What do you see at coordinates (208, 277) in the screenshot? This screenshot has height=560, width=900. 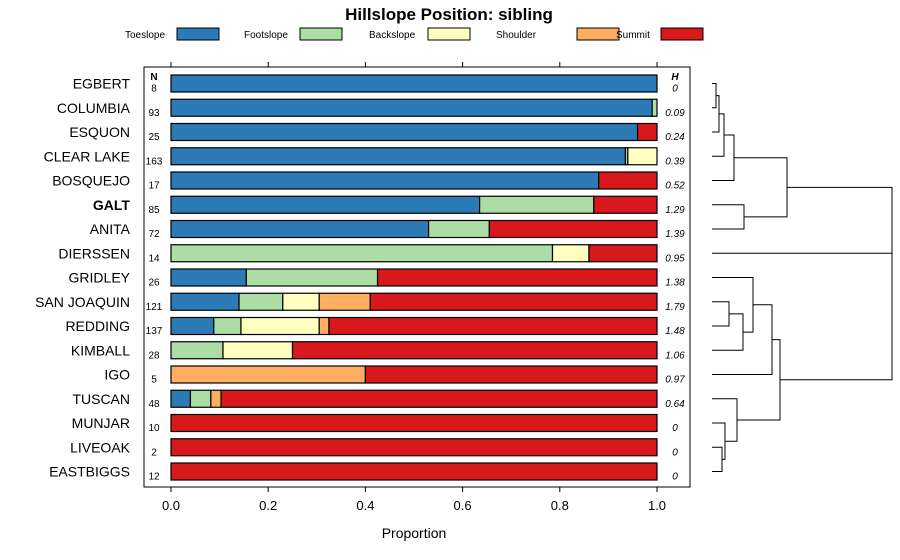 I see `bar-gridley-toeslope` at bounding box center [208, 277].